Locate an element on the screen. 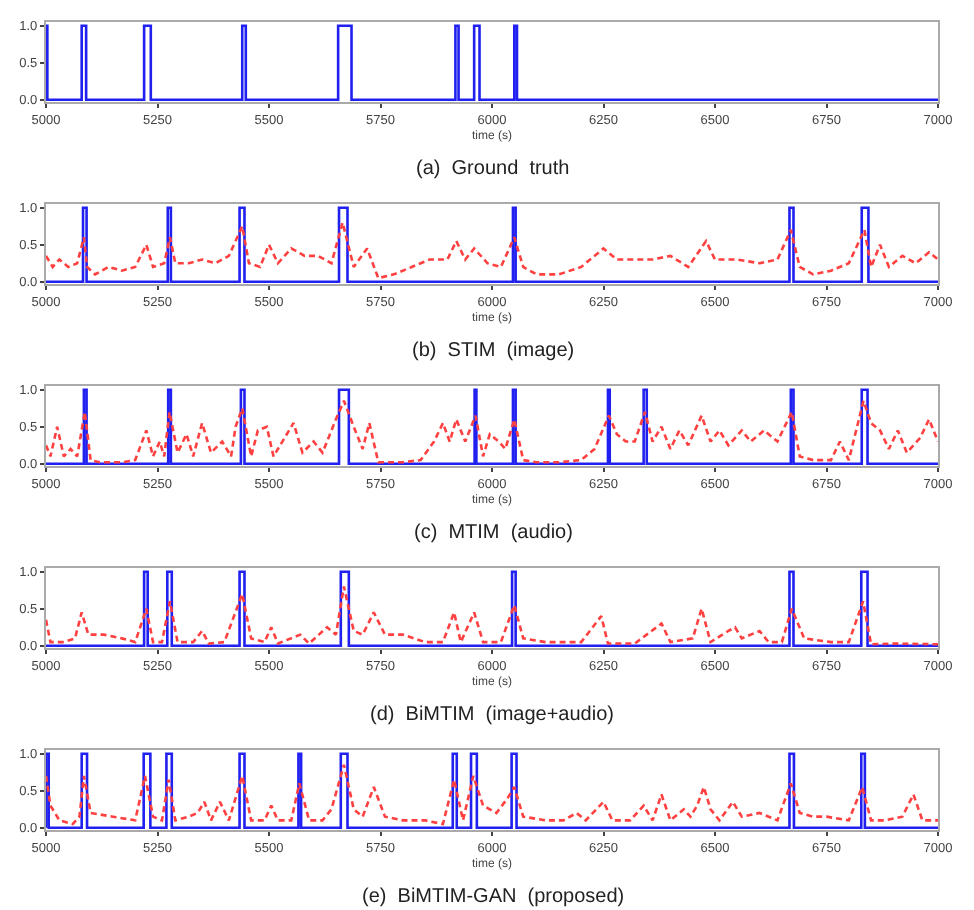 The height and width of the screenshot is (910, 974). text: (d) BiMTIM (image+audio) is located at coordinates (492, 715).